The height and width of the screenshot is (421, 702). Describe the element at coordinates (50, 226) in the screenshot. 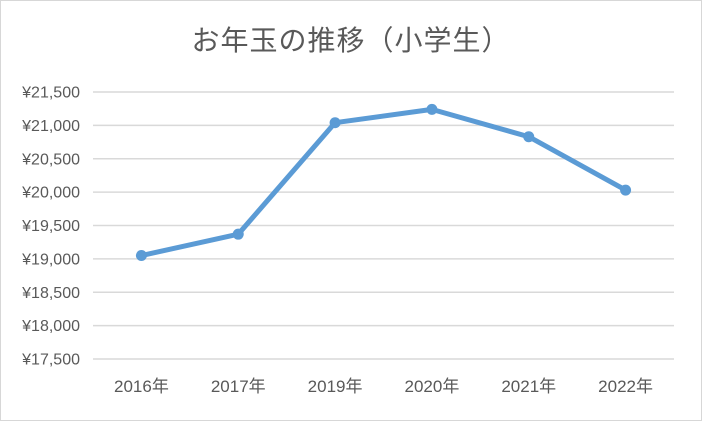

I see `y-axis-tick-label: ¥19,500` at that location.